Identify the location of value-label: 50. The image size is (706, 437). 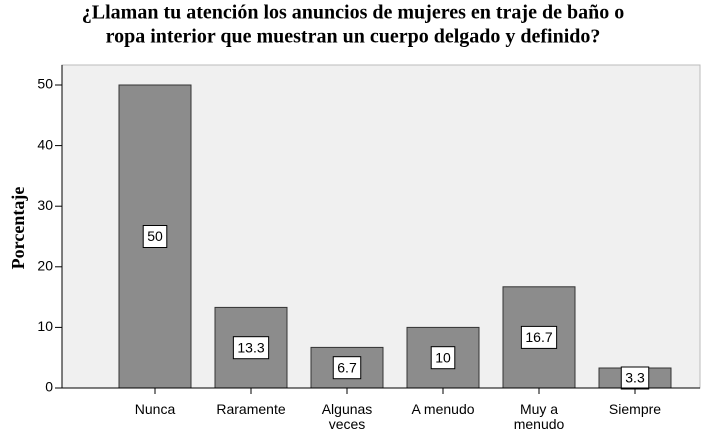
(155, 236).